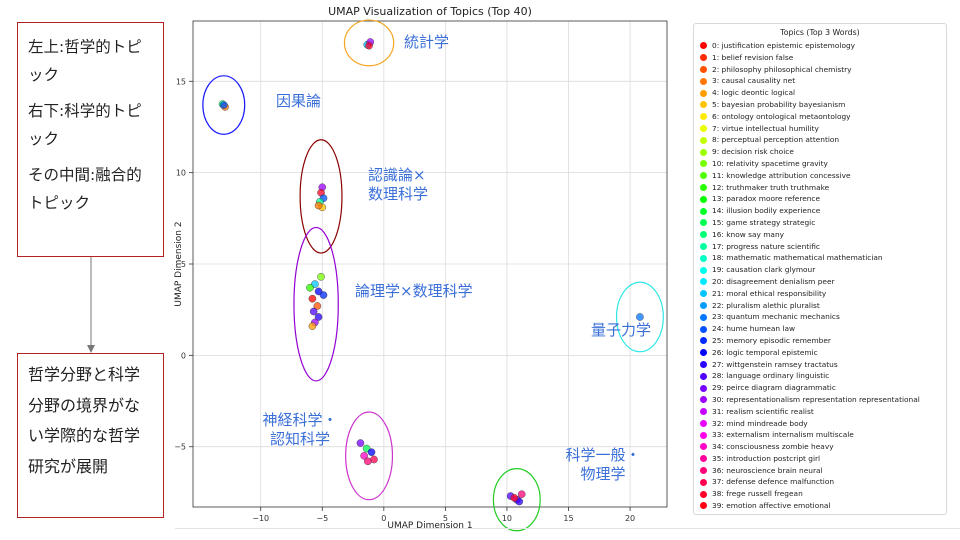 The image size is (960, 540). Describe the element at coordinates (776, 140) in the screenshot. I see `legend-label: 8: perceptual perception attention` at that location.